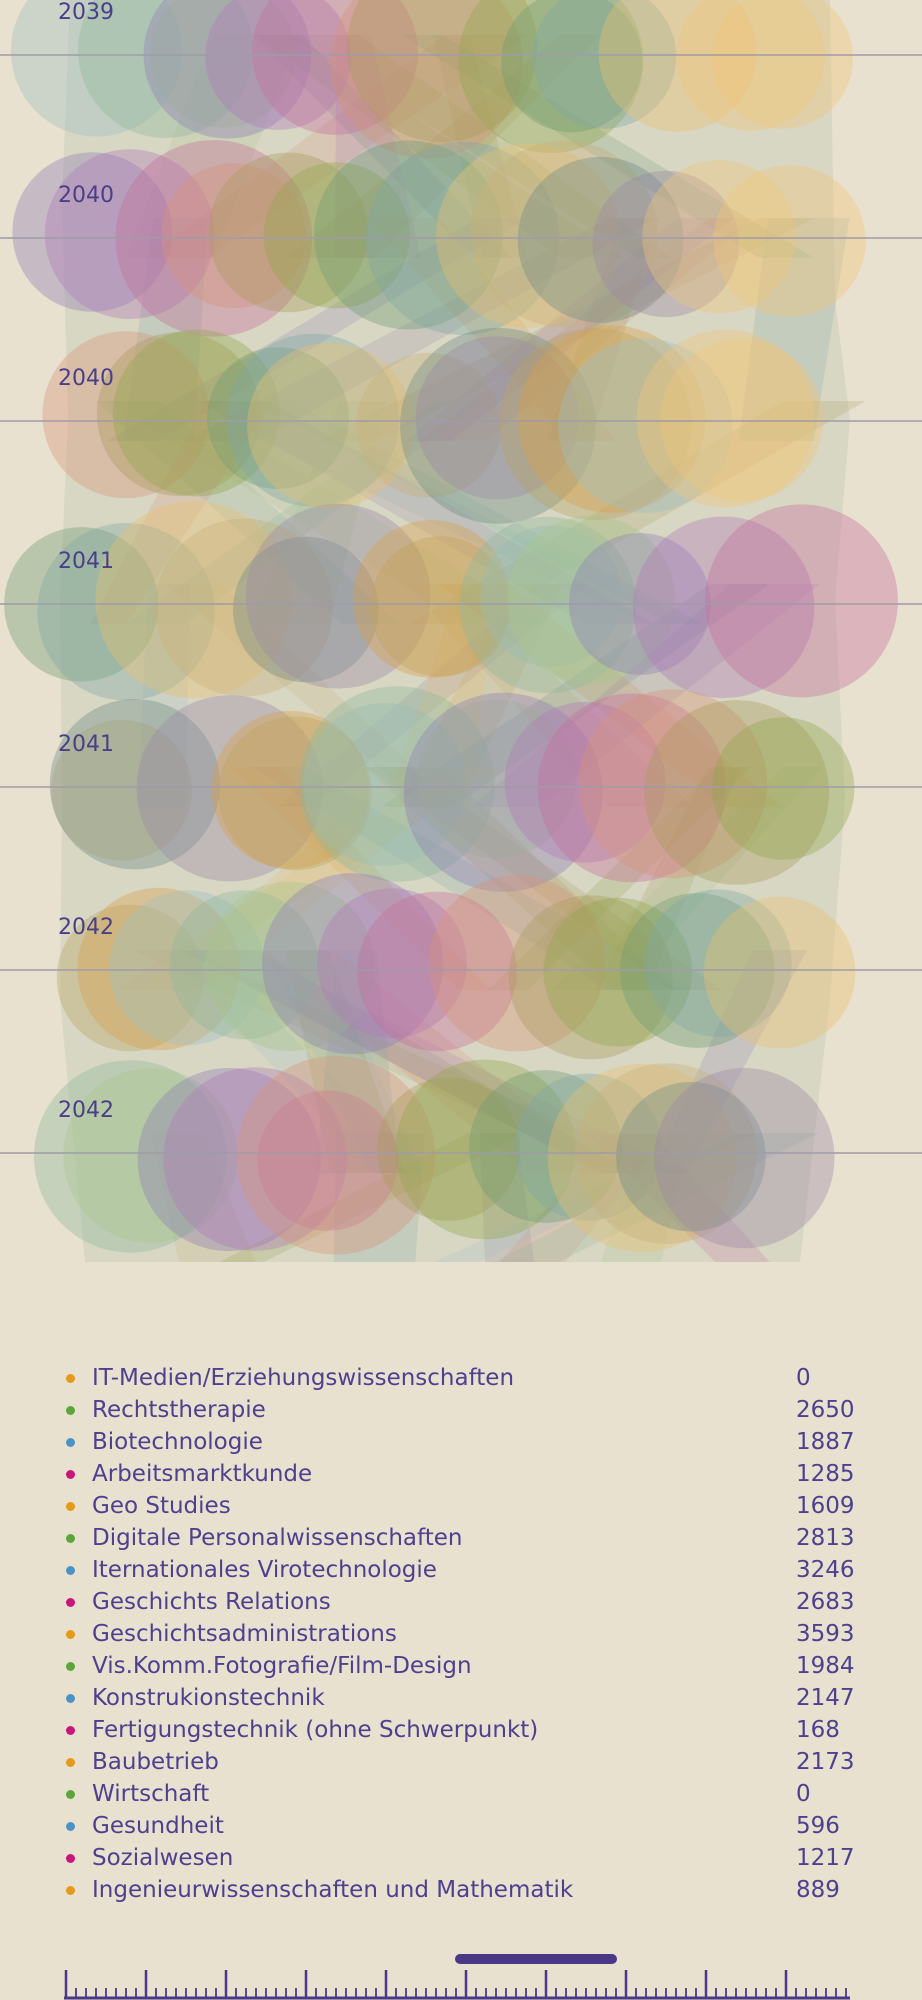 The height and width of the screenshot is (2000, 922). I want to click on legend-item: Gesundheit 596, so click(462, 1826).